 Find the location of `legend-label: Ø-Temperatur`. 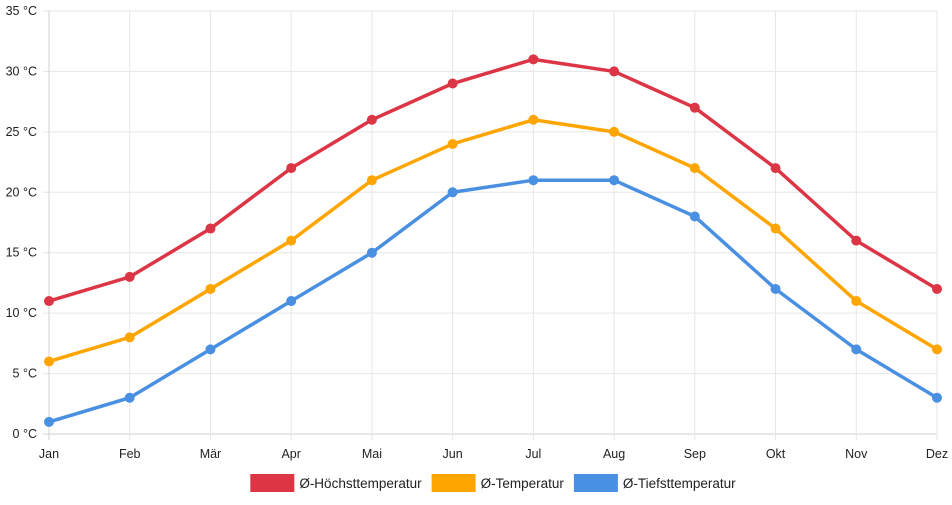

legend-label: Ø-Temperatur is located at coordinates (523, 483).